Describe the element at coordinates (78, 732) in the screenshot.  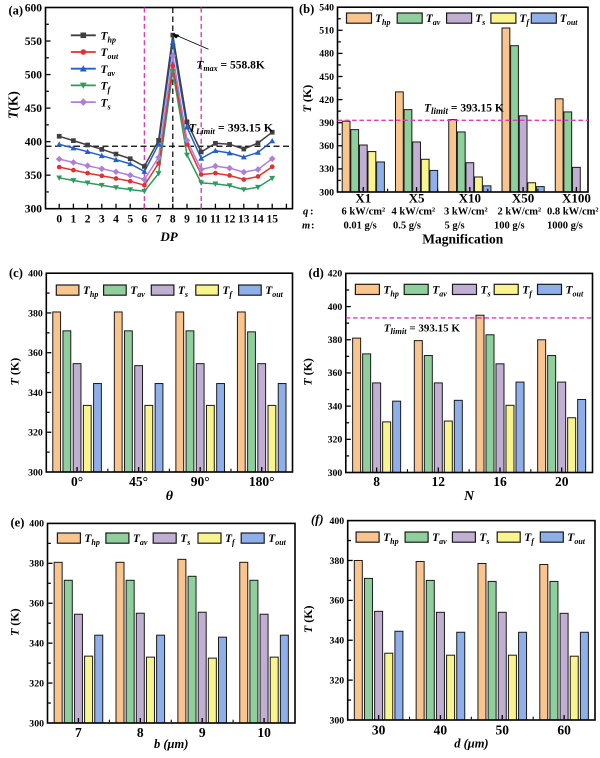
I see `svg-text: 7` at that location.